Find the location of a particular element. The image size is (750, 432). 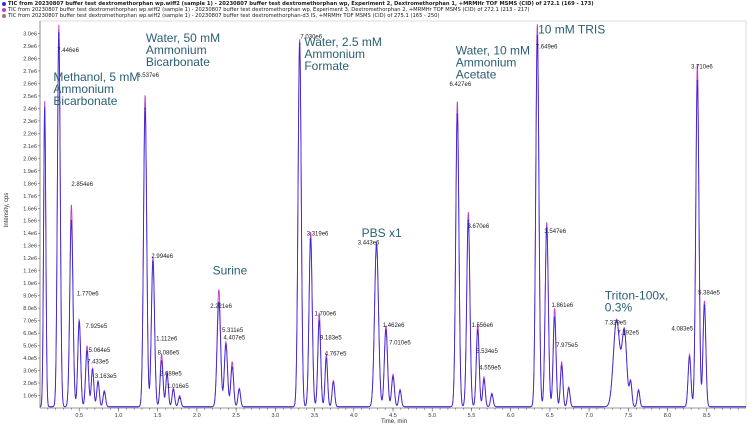

y-tick-label: 1.1e6 is located at coordinates (30, 272).